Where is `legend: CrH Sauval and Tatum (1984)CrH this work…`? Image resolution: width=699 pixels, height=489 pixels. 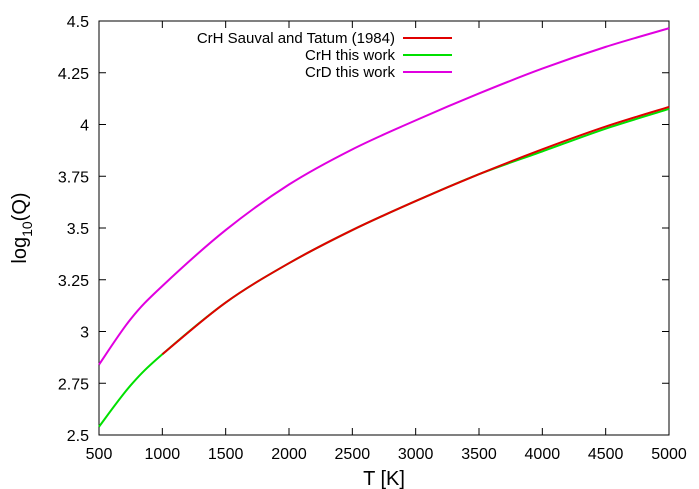
legend: CrH Sauval and Tatum (1984)CrH this work… is located at coordinates (324, 55).